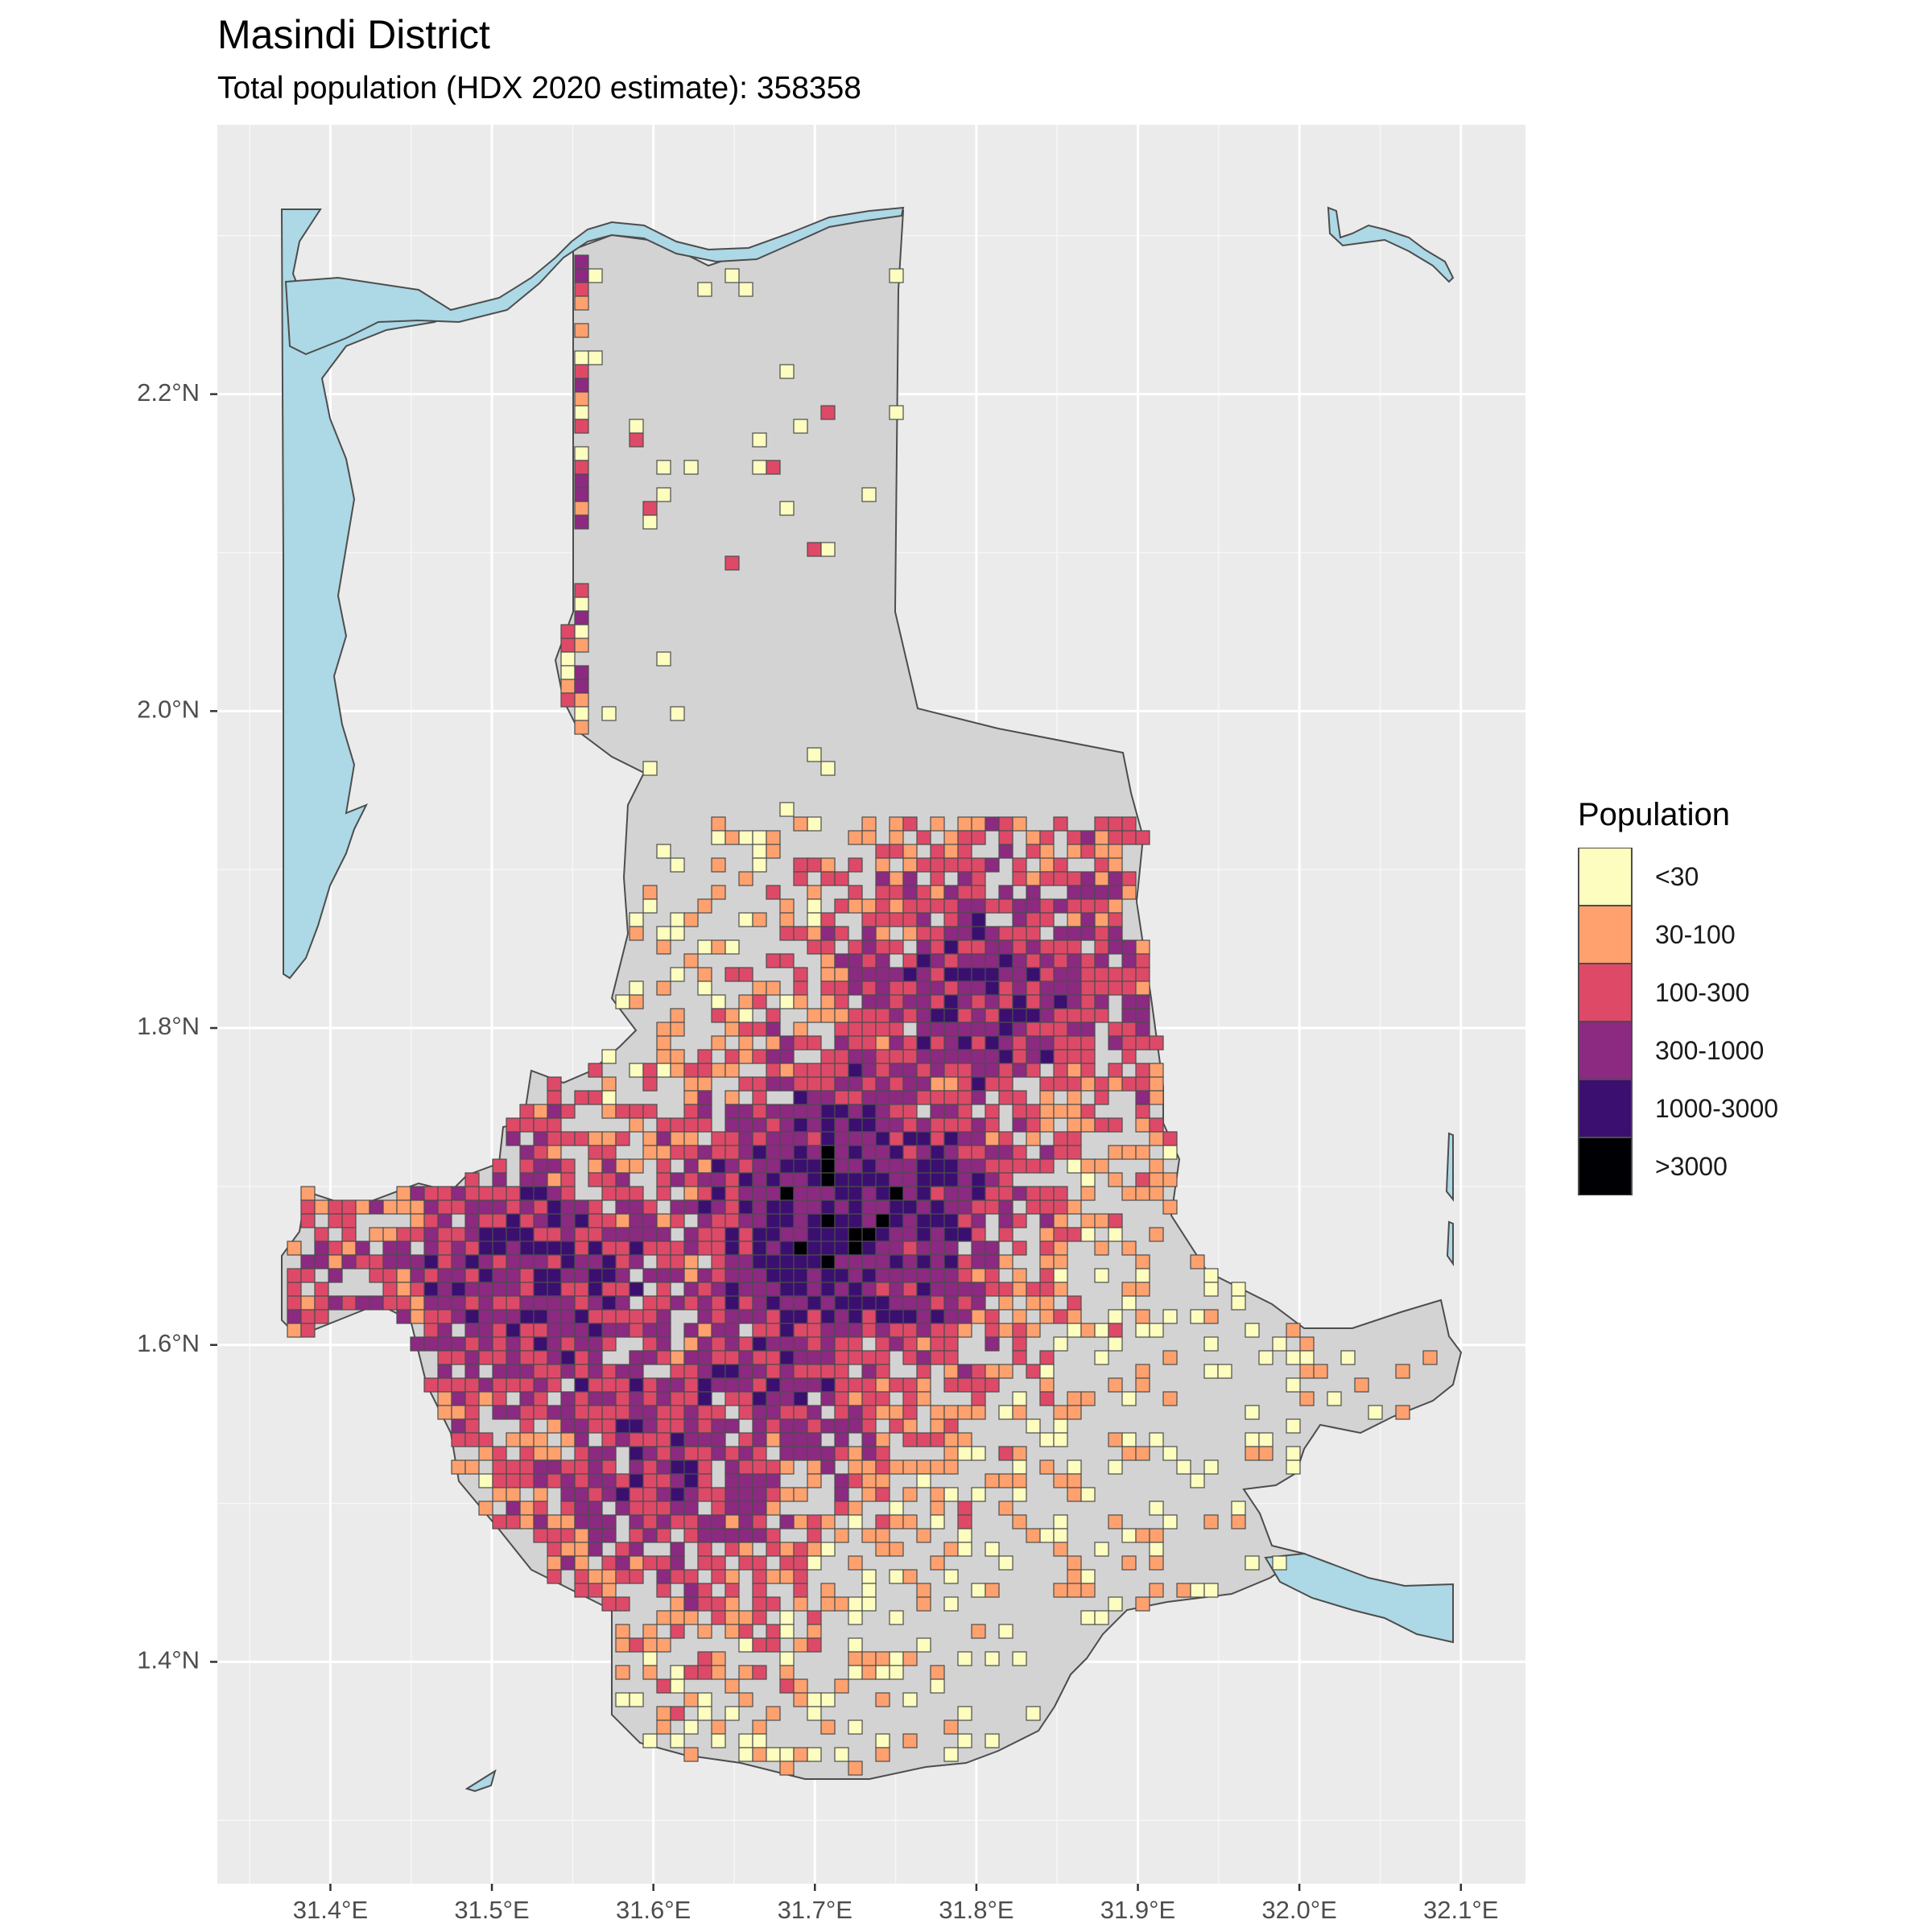  Describe the element at coordinates (168, 392) in the screenshot. I see `y-tick-label: 2.2°N` at that location.